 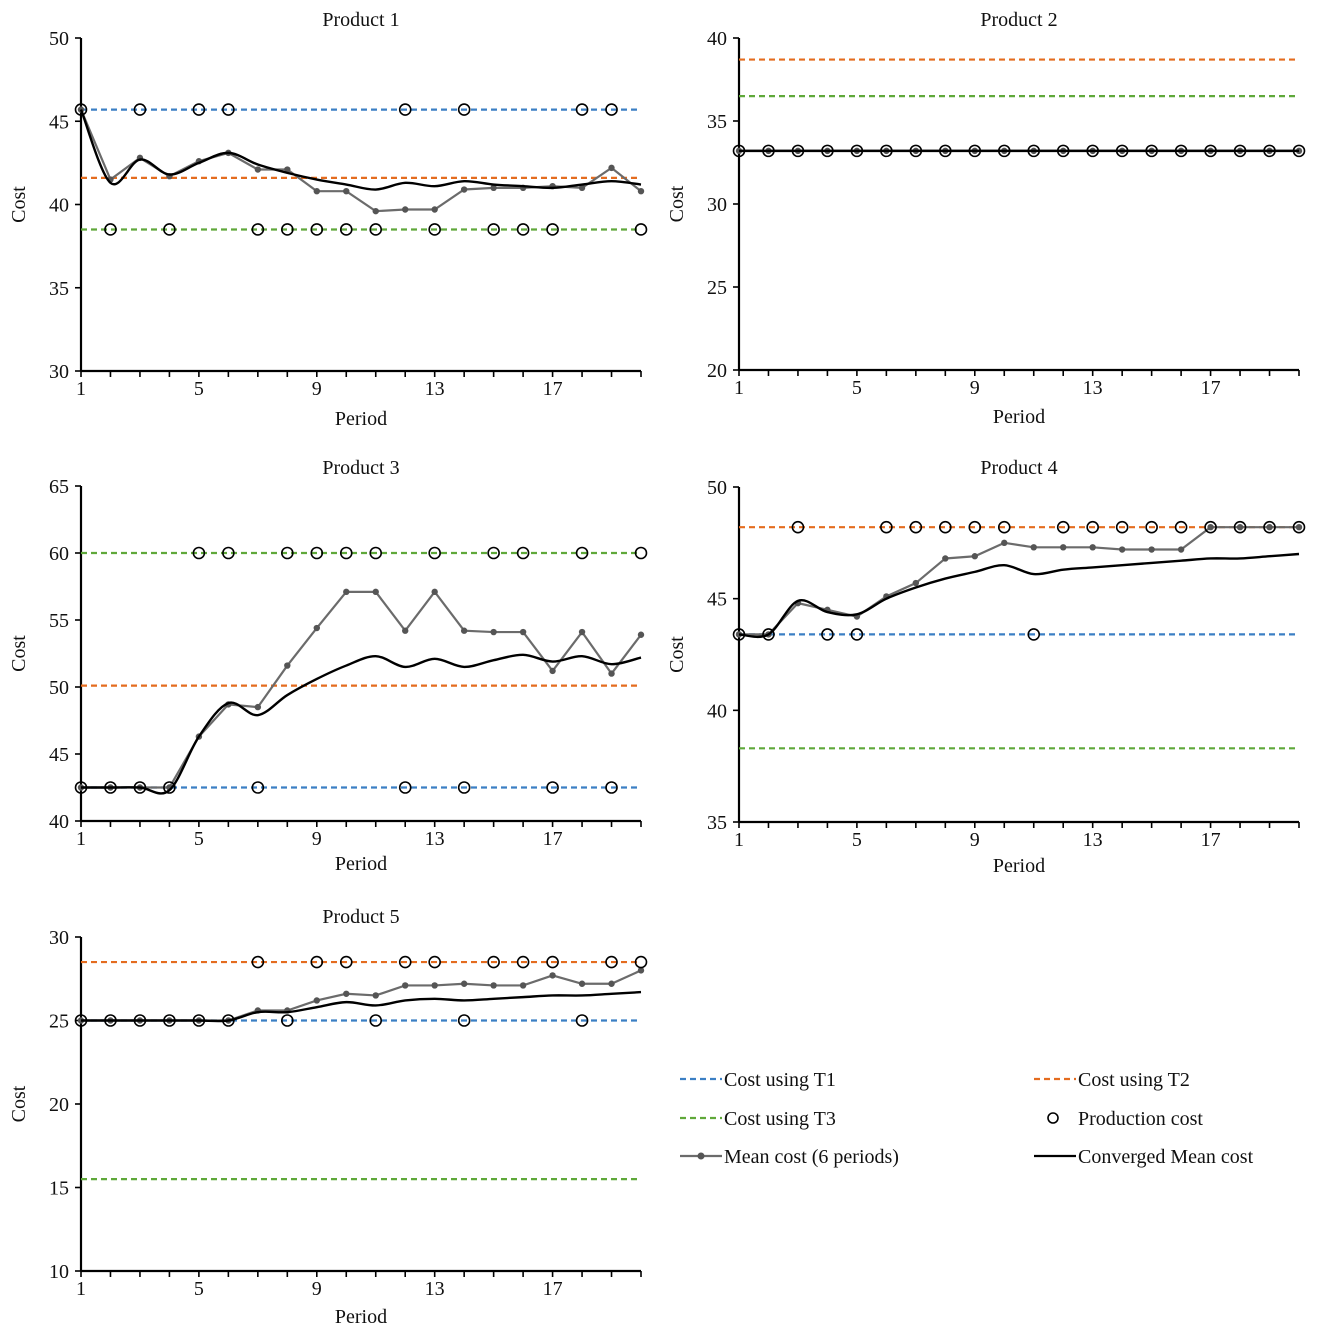 What do you see at coordinates (59, 554) in the screenshot?
I see `y-tick-label: 60` at bounding box center [59, 554].